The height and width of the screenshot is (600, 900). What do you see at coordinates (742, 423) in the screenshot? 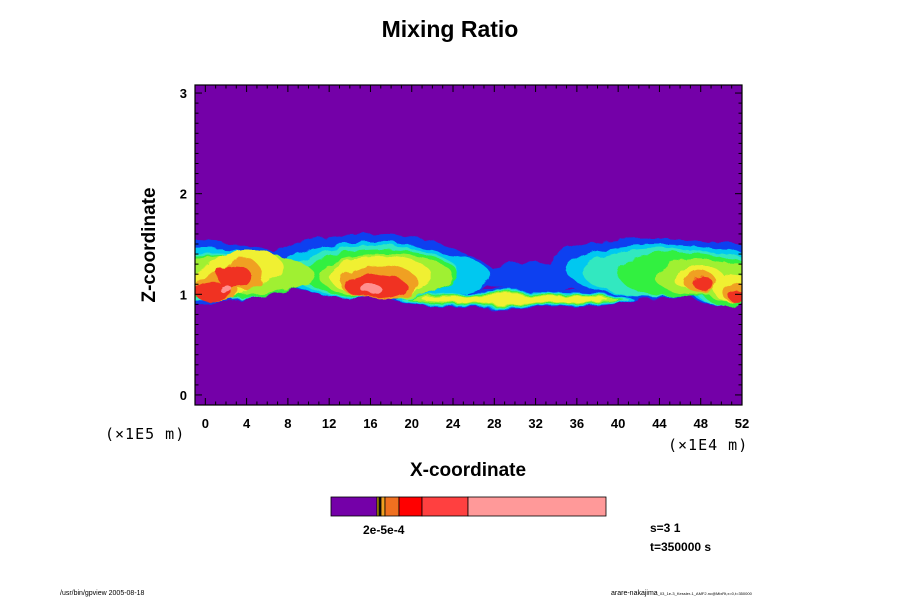
I see `x-tick-label: 52` at bounding box center [742, 423].